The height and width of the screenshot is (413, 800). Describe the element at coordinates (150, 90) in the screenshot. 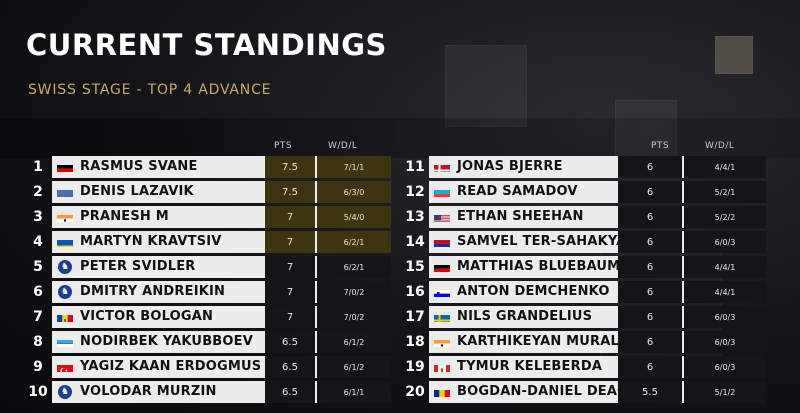

I see `page-subtitle: SWISS STAGE - TOP 4 ADVANCE` at that location.